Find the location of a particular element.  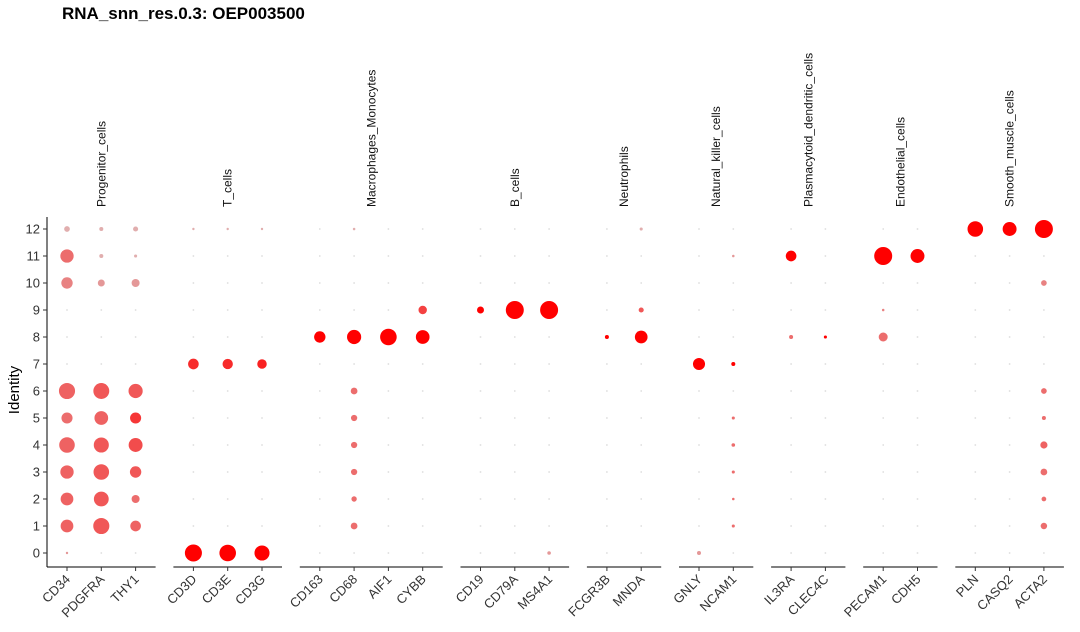

y-tick-label-3: 3 is located at coordinates (36, 472).